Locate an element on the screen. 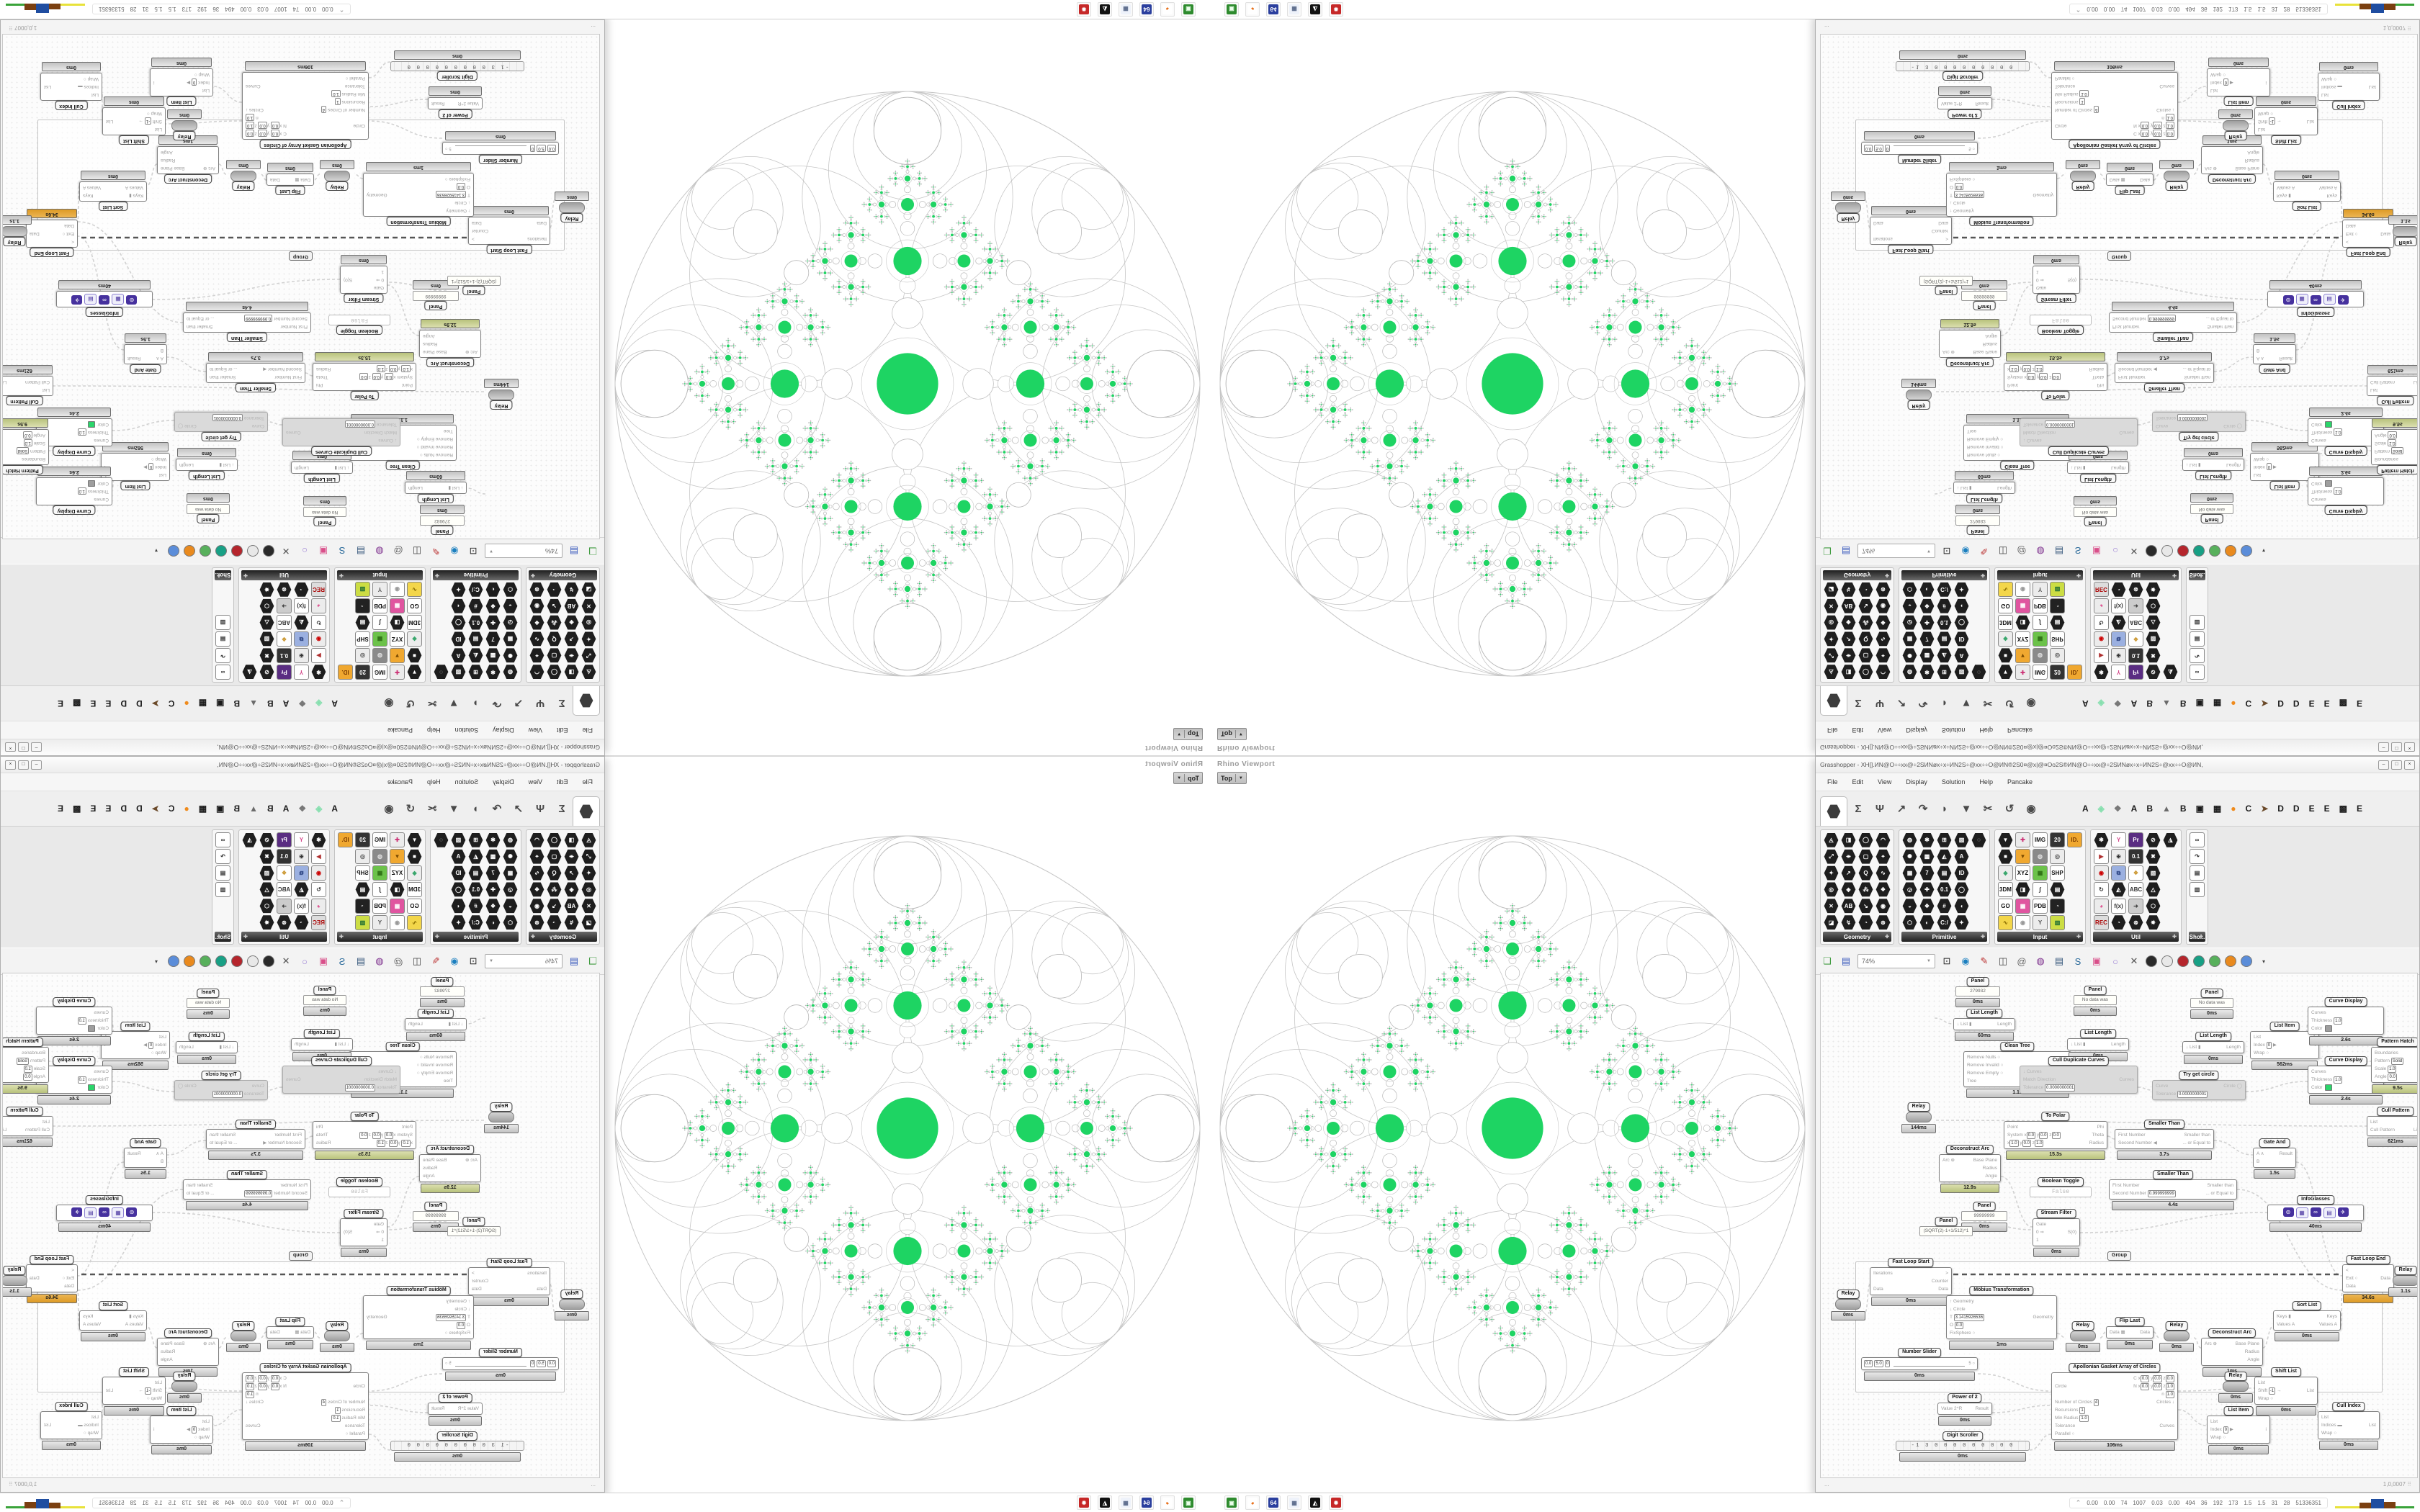 Image resolution: width=2420 pixels, height=1512 pixels. unknown-box-icon: ▣ is located at coordinates (323, 960).